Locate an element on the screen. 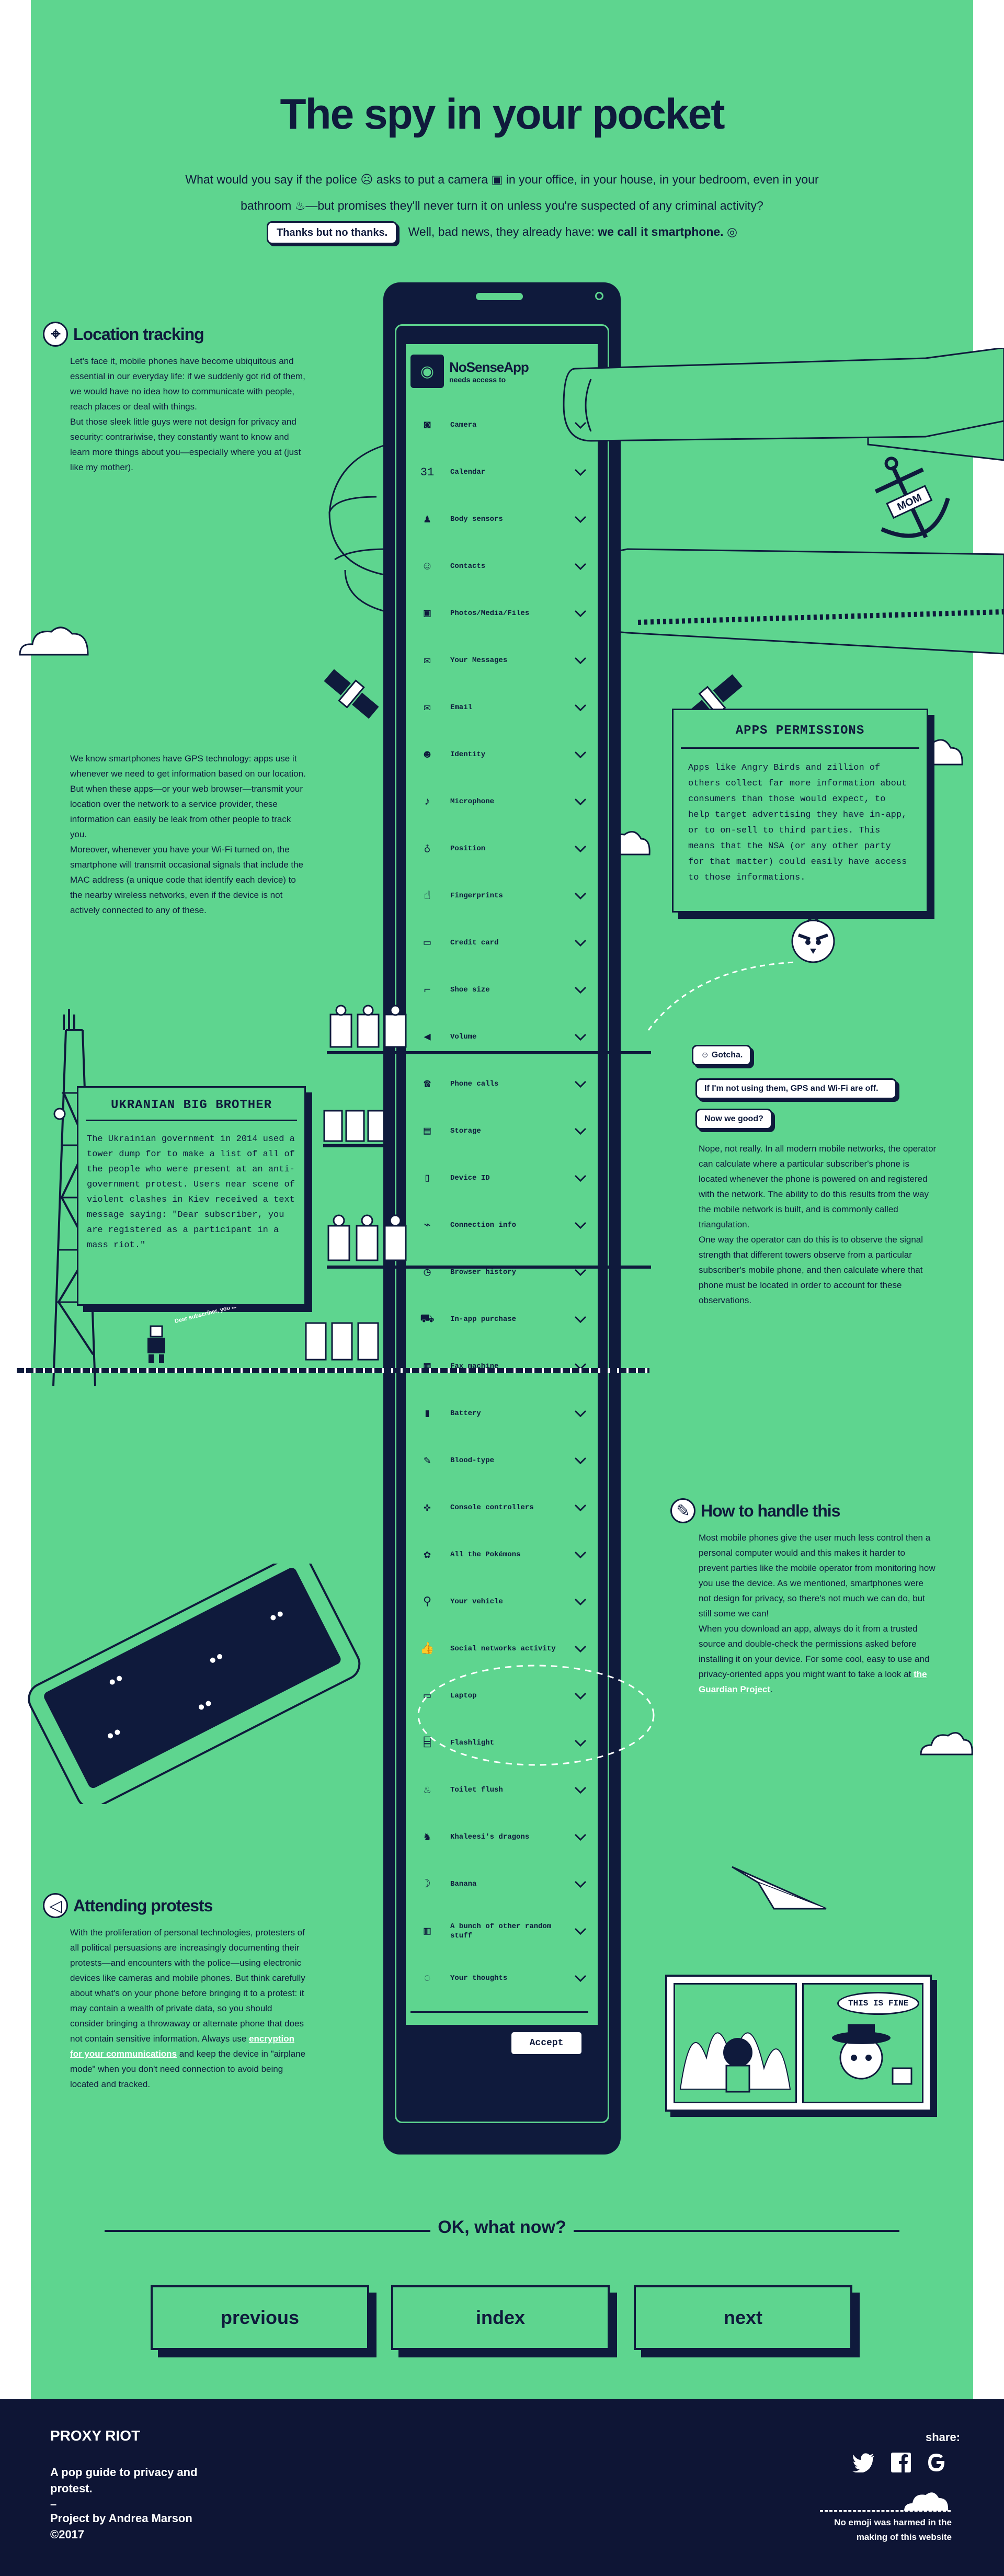 Image resolution: width=1004 pixels, height=2576 pixels. permission-row: ♟ Body sensors is located at coordinates (499, 520).